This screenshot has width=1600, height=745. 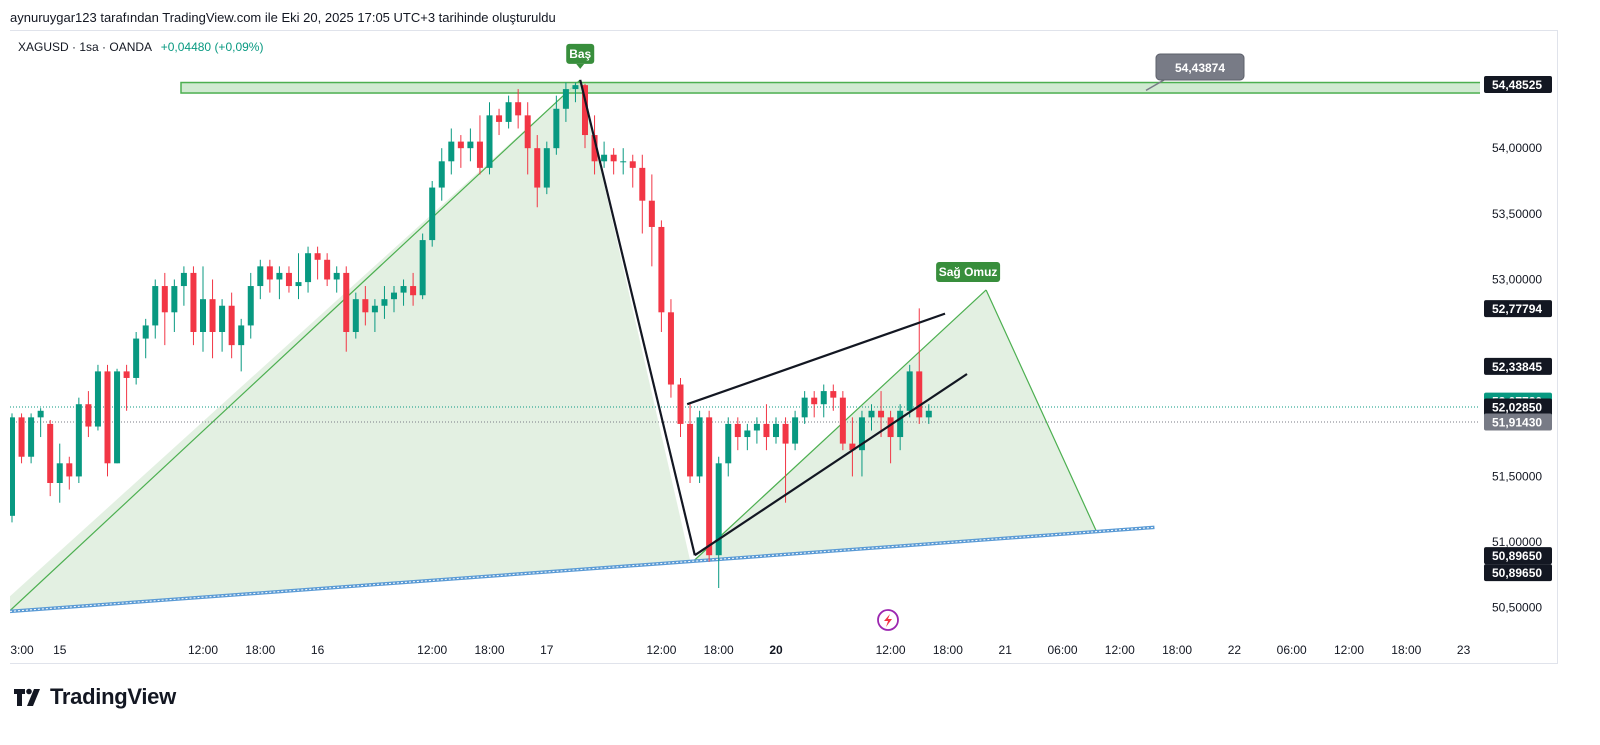 I want to click on tradingview-logo-icon, so click(x=27, y=697).